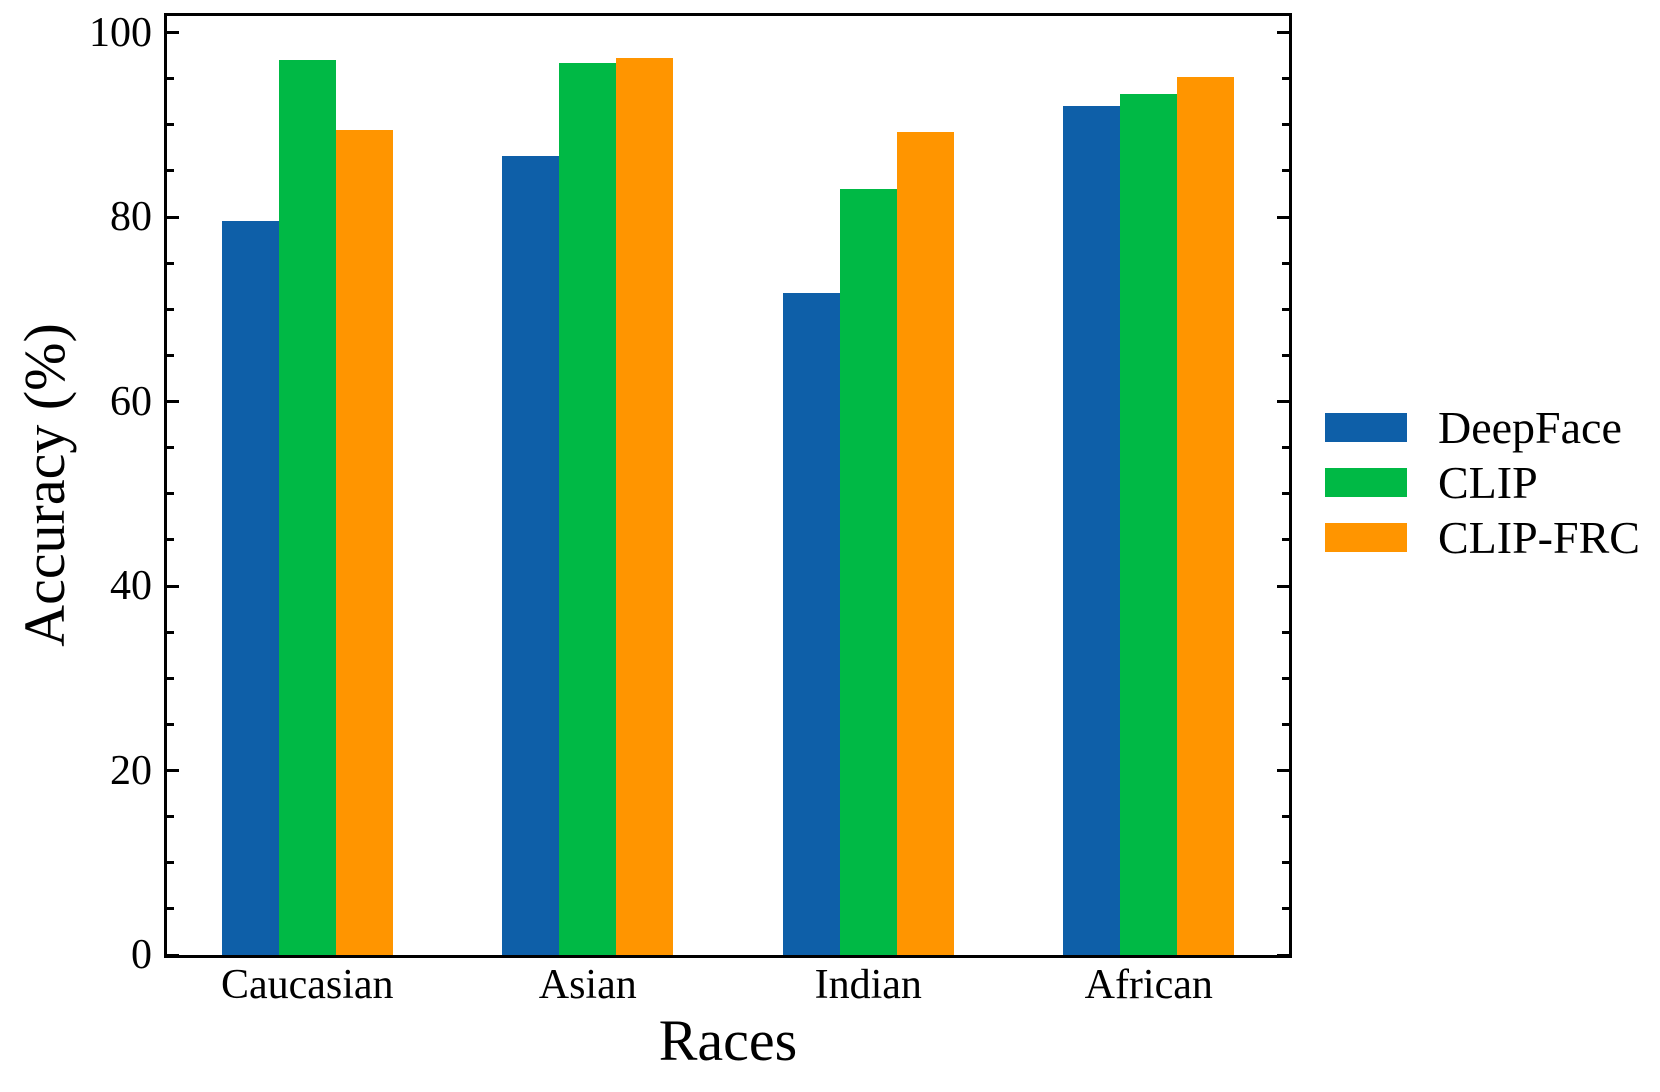  Describe the element at coordinates (868, 985) in the screenshot. I see `x-tick-label-indian: Indian` at that location.